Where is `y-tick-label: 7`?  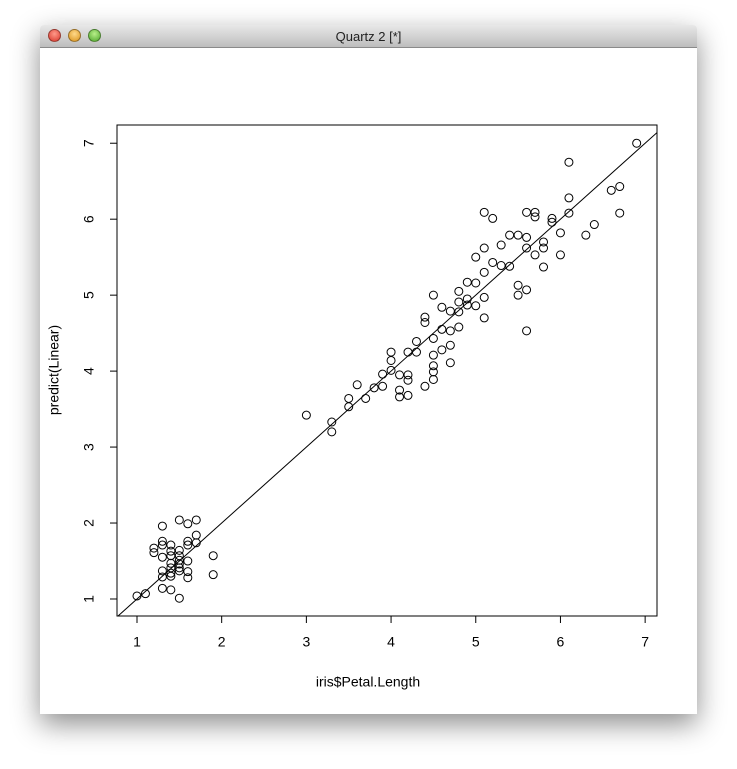
y-tick-label: 7 is located at coordinates (89, 143).